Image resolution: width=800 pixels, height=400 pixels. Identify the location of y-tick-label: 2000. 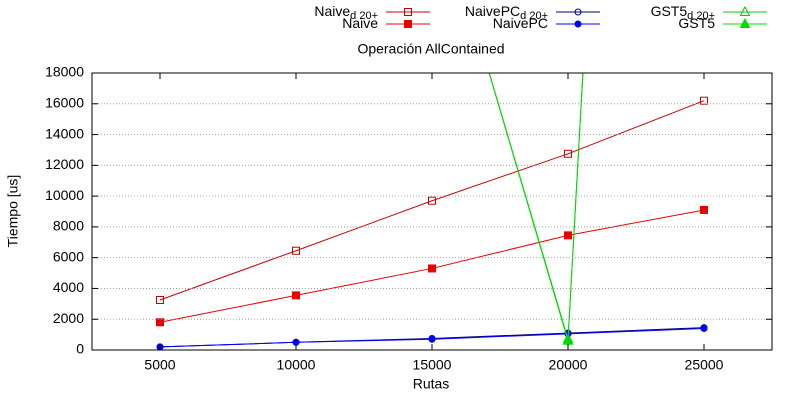
(68, 318).